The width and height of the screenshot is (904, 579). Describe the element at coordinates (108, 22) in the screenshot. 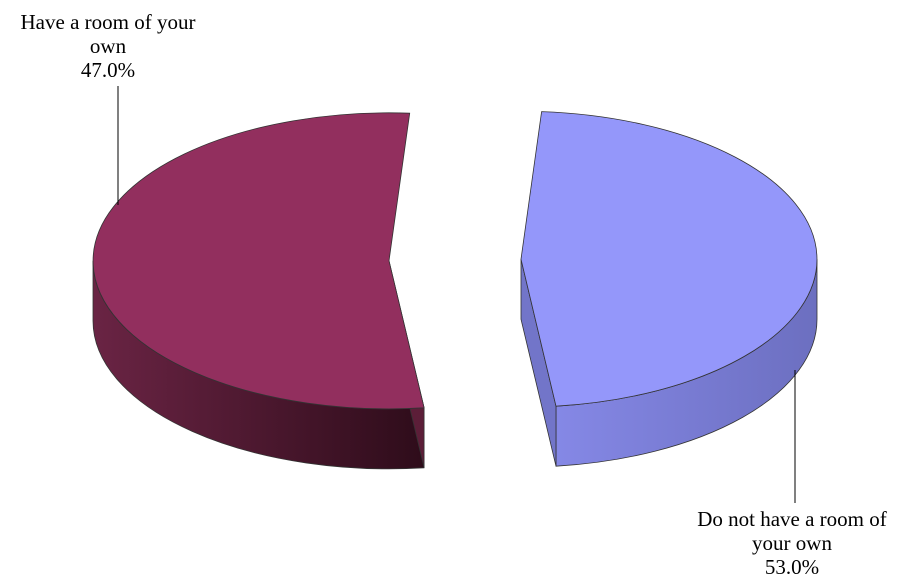

I see `slice-label-line: Have a room of your` at that location.